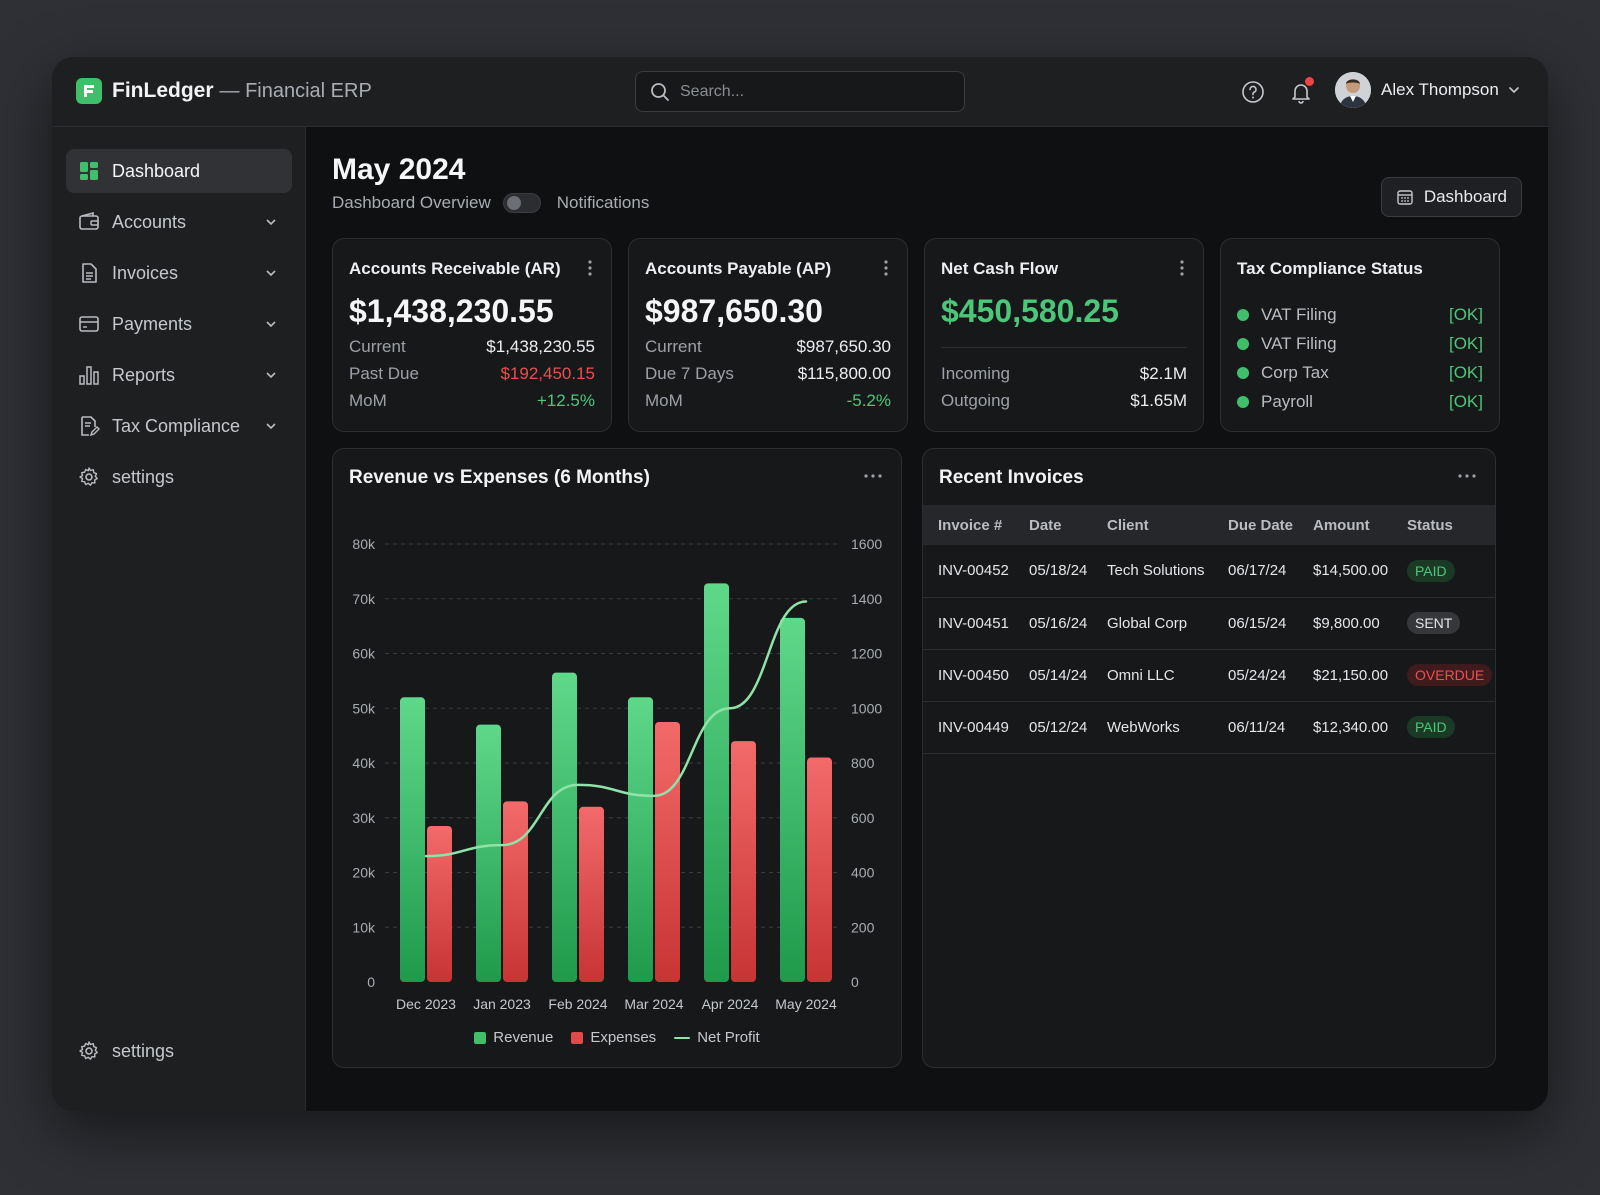 The image size is (1600, 1195). What do you see at coordinates (976, 525) in the screenshot?
I see `column-header: Invoice #` at bounding box center [976, 525].